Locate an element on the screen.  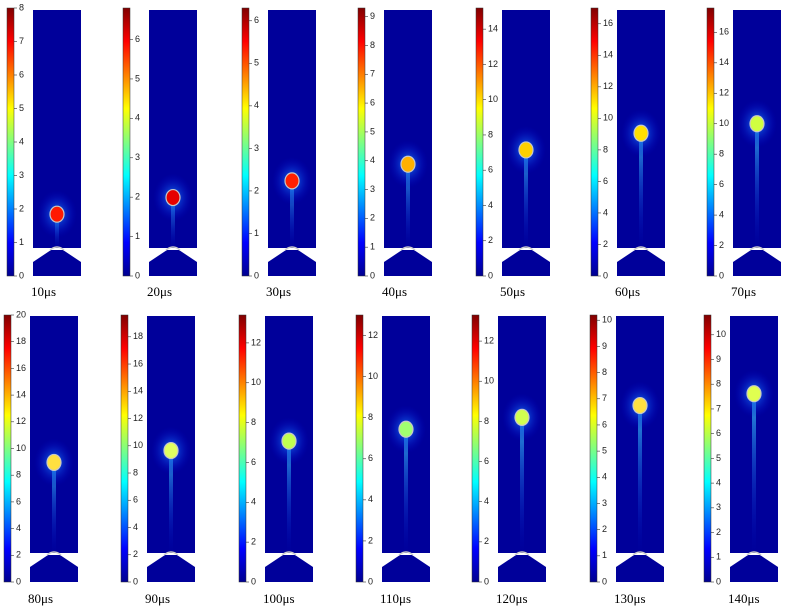
panel: 0 1 2 3 4 5 6 30μs is located at coordinates (278, 153).